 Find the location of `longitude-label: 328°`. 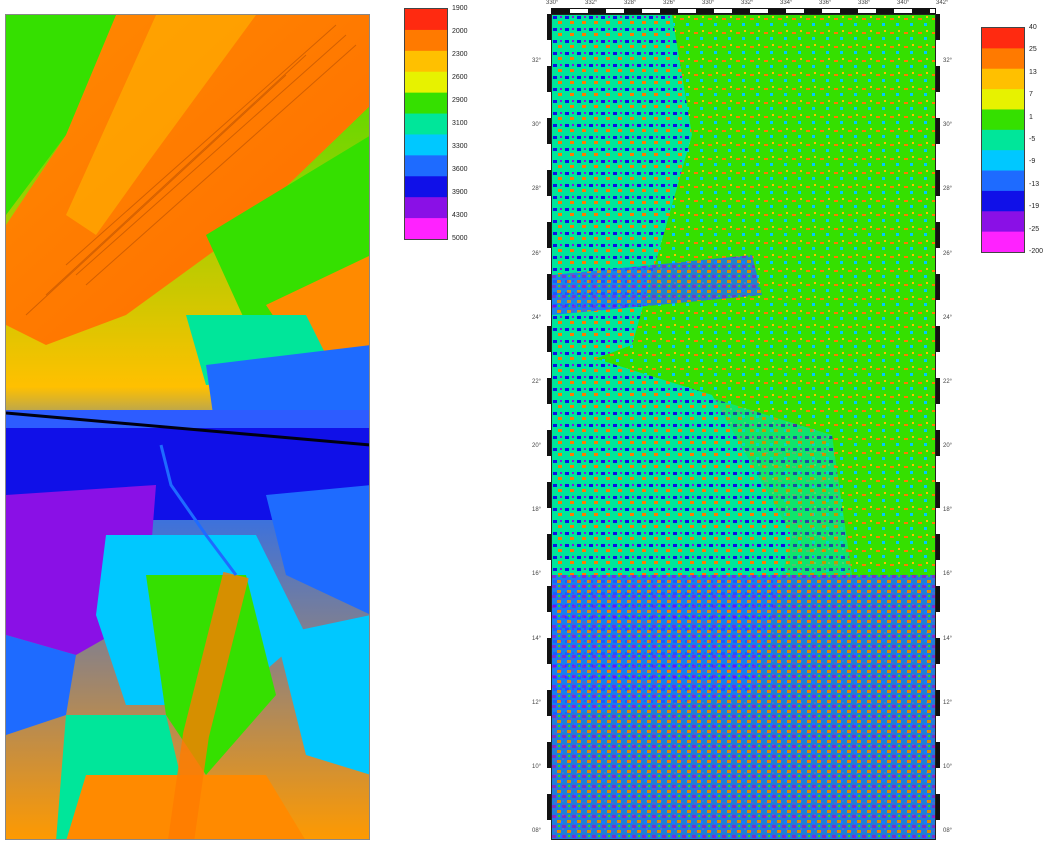

longitude-label: 328° is located at coordinates (630, 3).